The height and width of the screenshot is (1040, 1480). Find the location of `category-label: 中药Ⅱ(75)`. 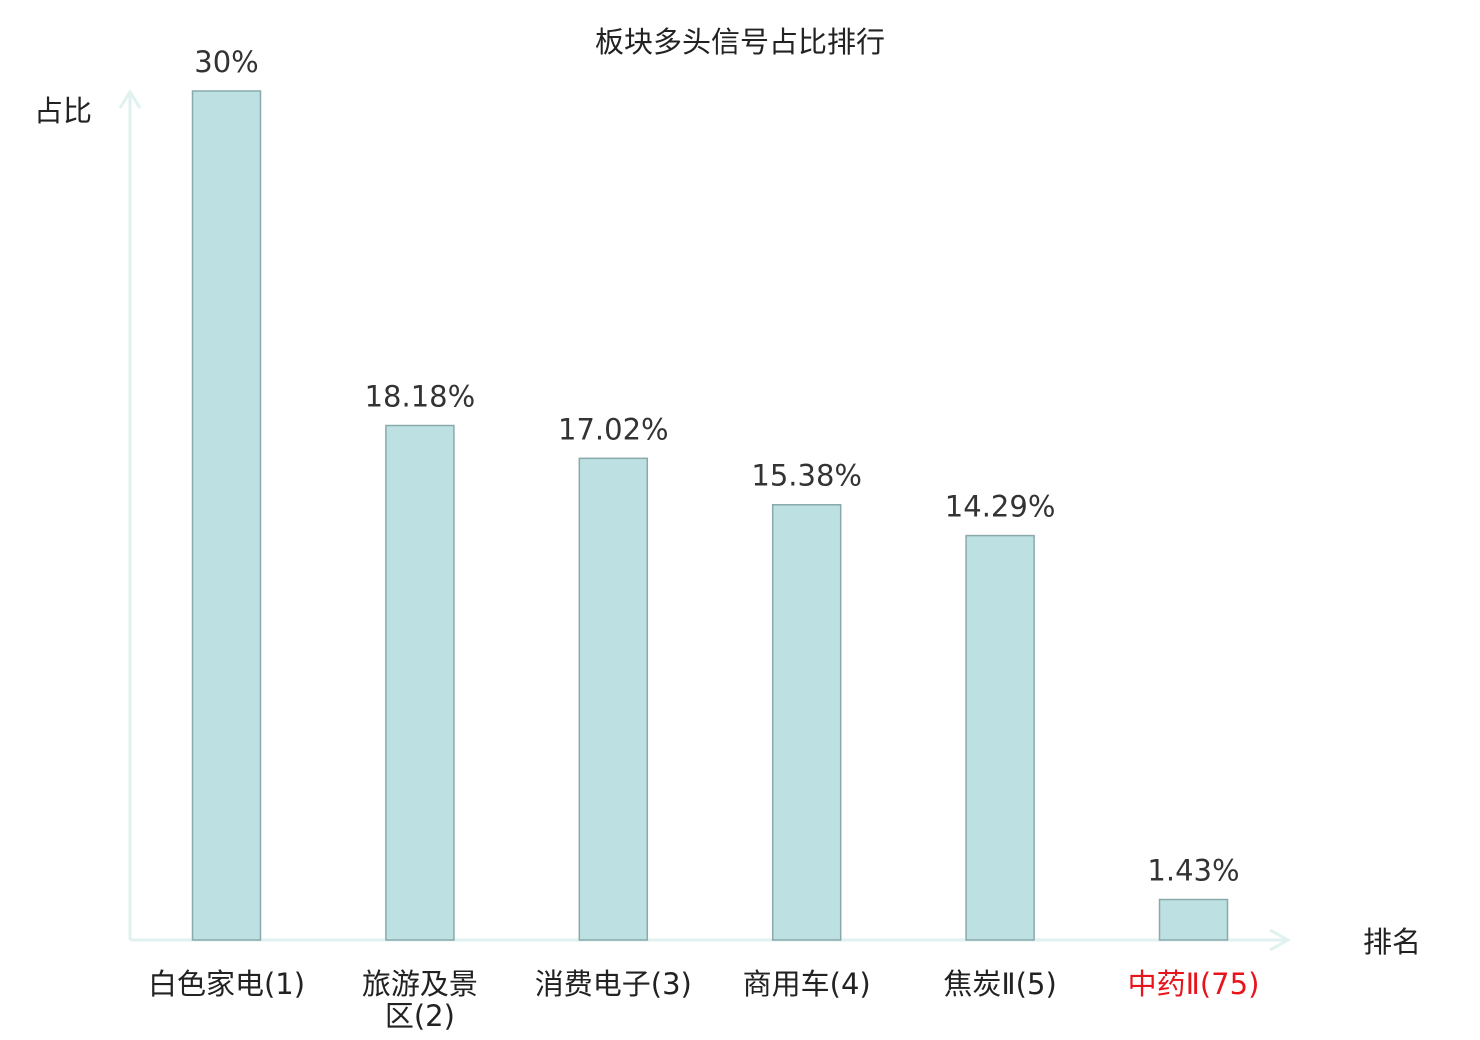

category-label: 中药Ⅱ(75) is located at coordinates (1194, 984).